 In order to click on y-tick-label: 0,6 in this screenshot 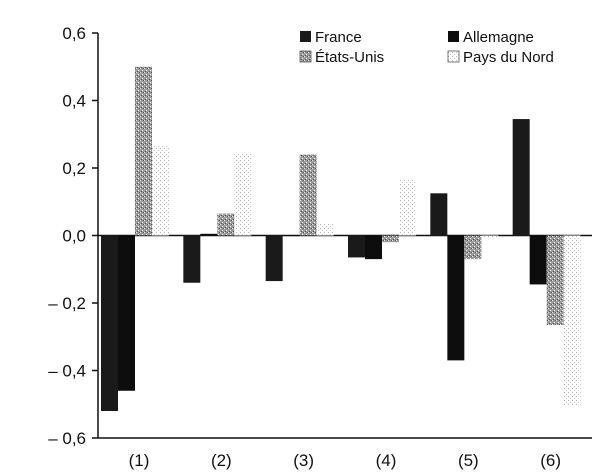, I will do `click(74, 33)`.